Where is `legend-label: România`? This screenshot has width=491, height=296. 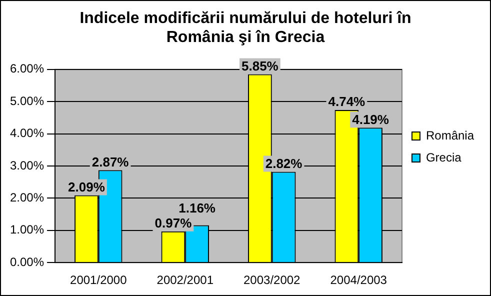 legend-label: România is located at coordinates (450, 135).